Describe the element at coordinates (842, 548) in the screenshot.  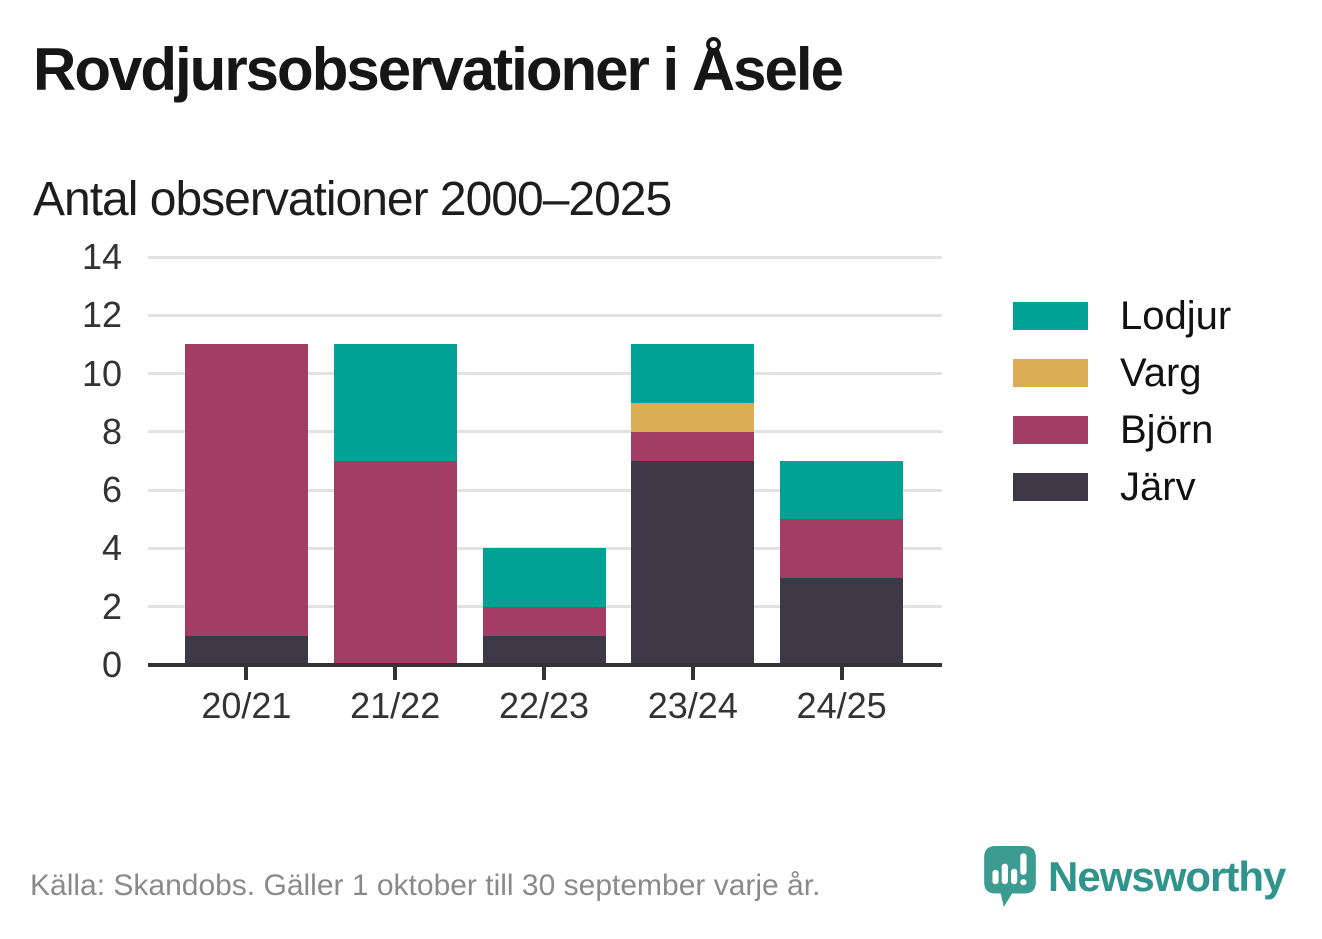
I see `bar-segment-björn-24-25` at that location.